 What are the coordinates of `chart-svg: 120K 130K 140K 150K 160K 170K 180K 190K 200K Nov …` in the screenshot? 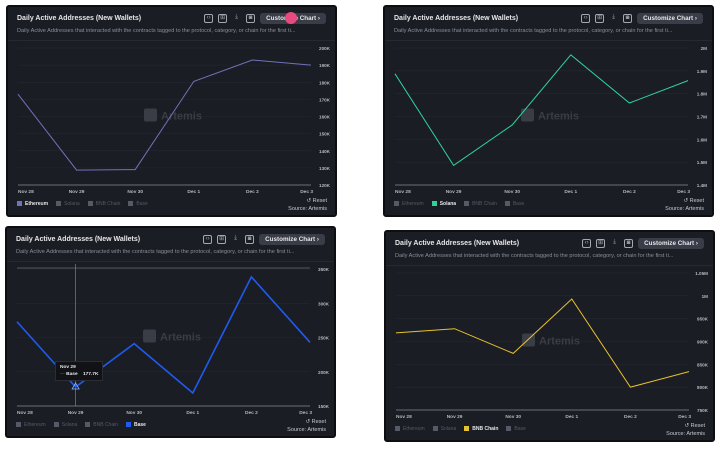 It's located at (174, 120).